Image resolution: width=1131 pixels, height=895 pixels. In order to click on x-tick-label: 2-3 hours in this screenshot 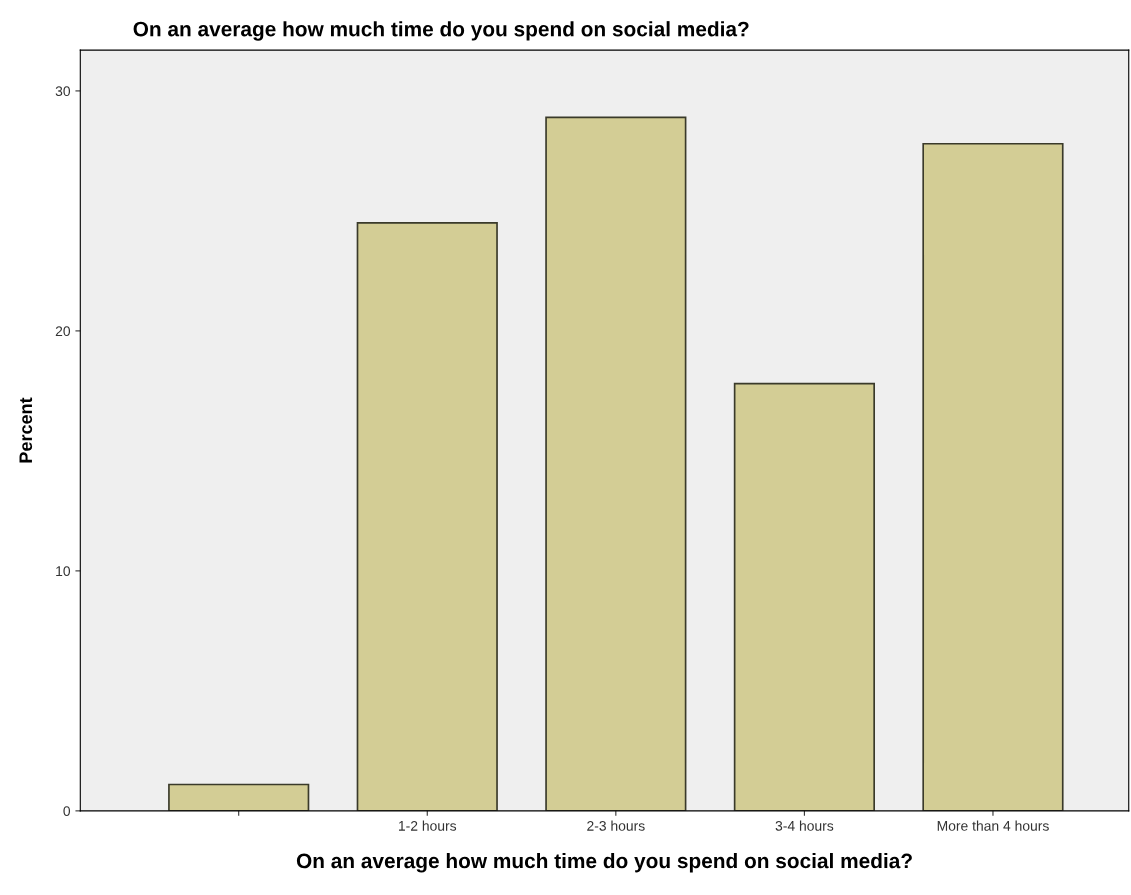, I will do `click(616, 825)`.